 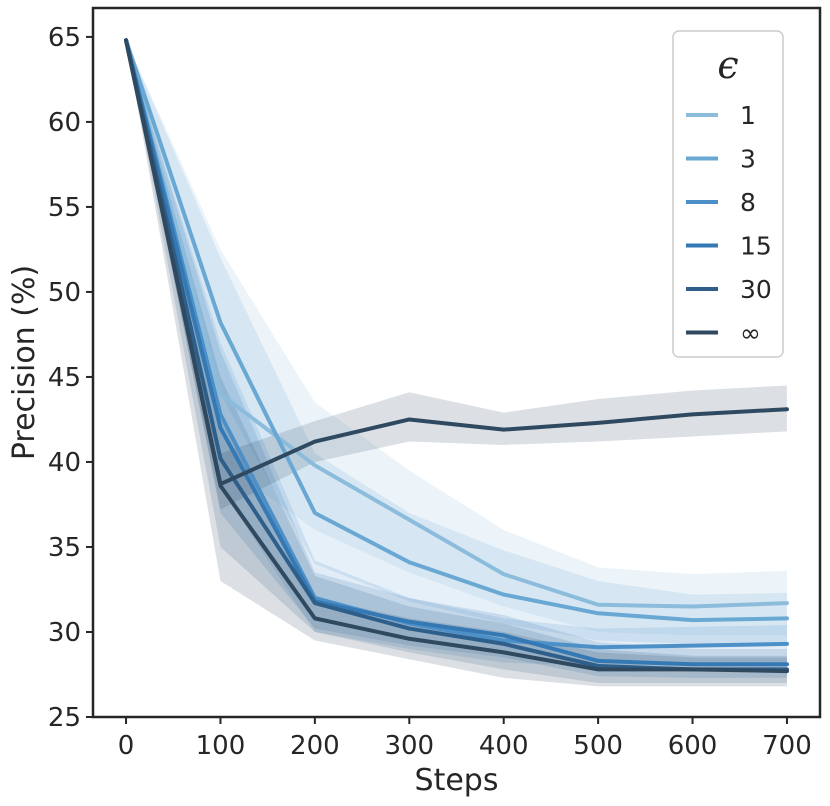 What do you see at coordinates (750, 333) in the screenshot?
I see `legend-label: ∞` at bounding box center [750, 333].